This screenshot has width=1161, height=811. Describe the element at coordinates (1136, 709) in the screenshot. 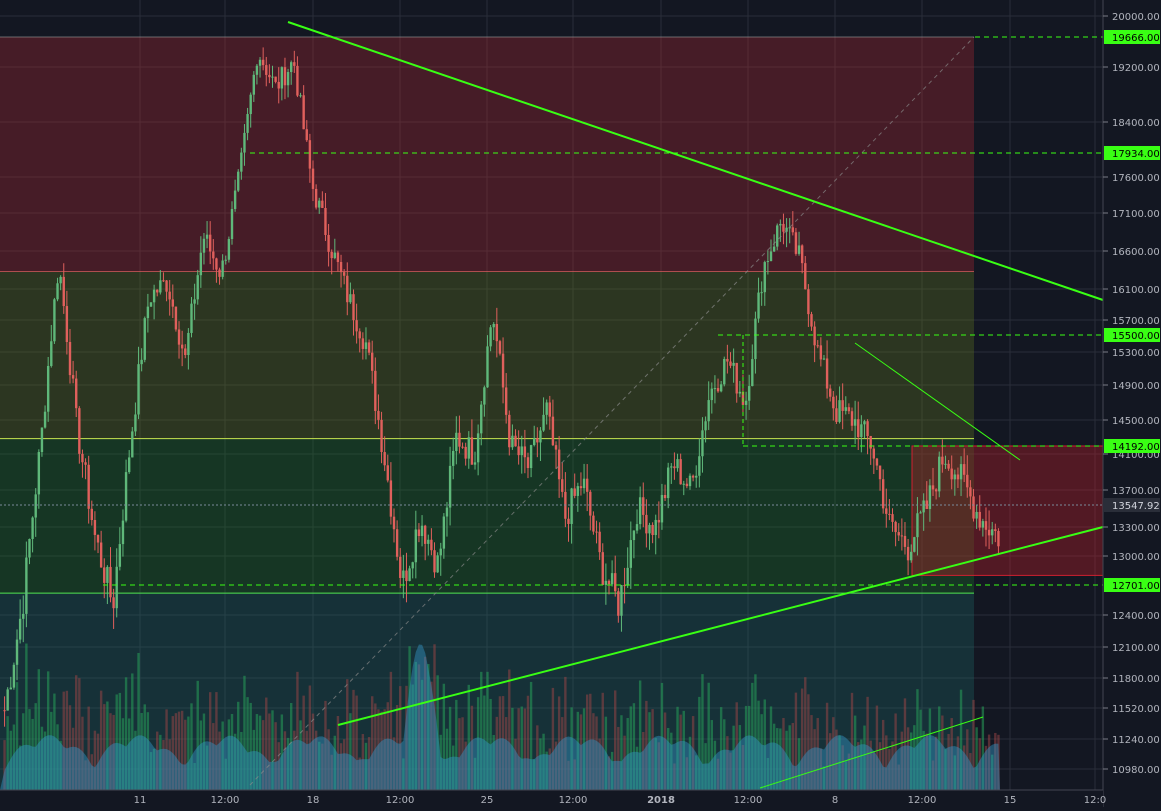

I see `axis-tick-label: 11520.00` at that location.